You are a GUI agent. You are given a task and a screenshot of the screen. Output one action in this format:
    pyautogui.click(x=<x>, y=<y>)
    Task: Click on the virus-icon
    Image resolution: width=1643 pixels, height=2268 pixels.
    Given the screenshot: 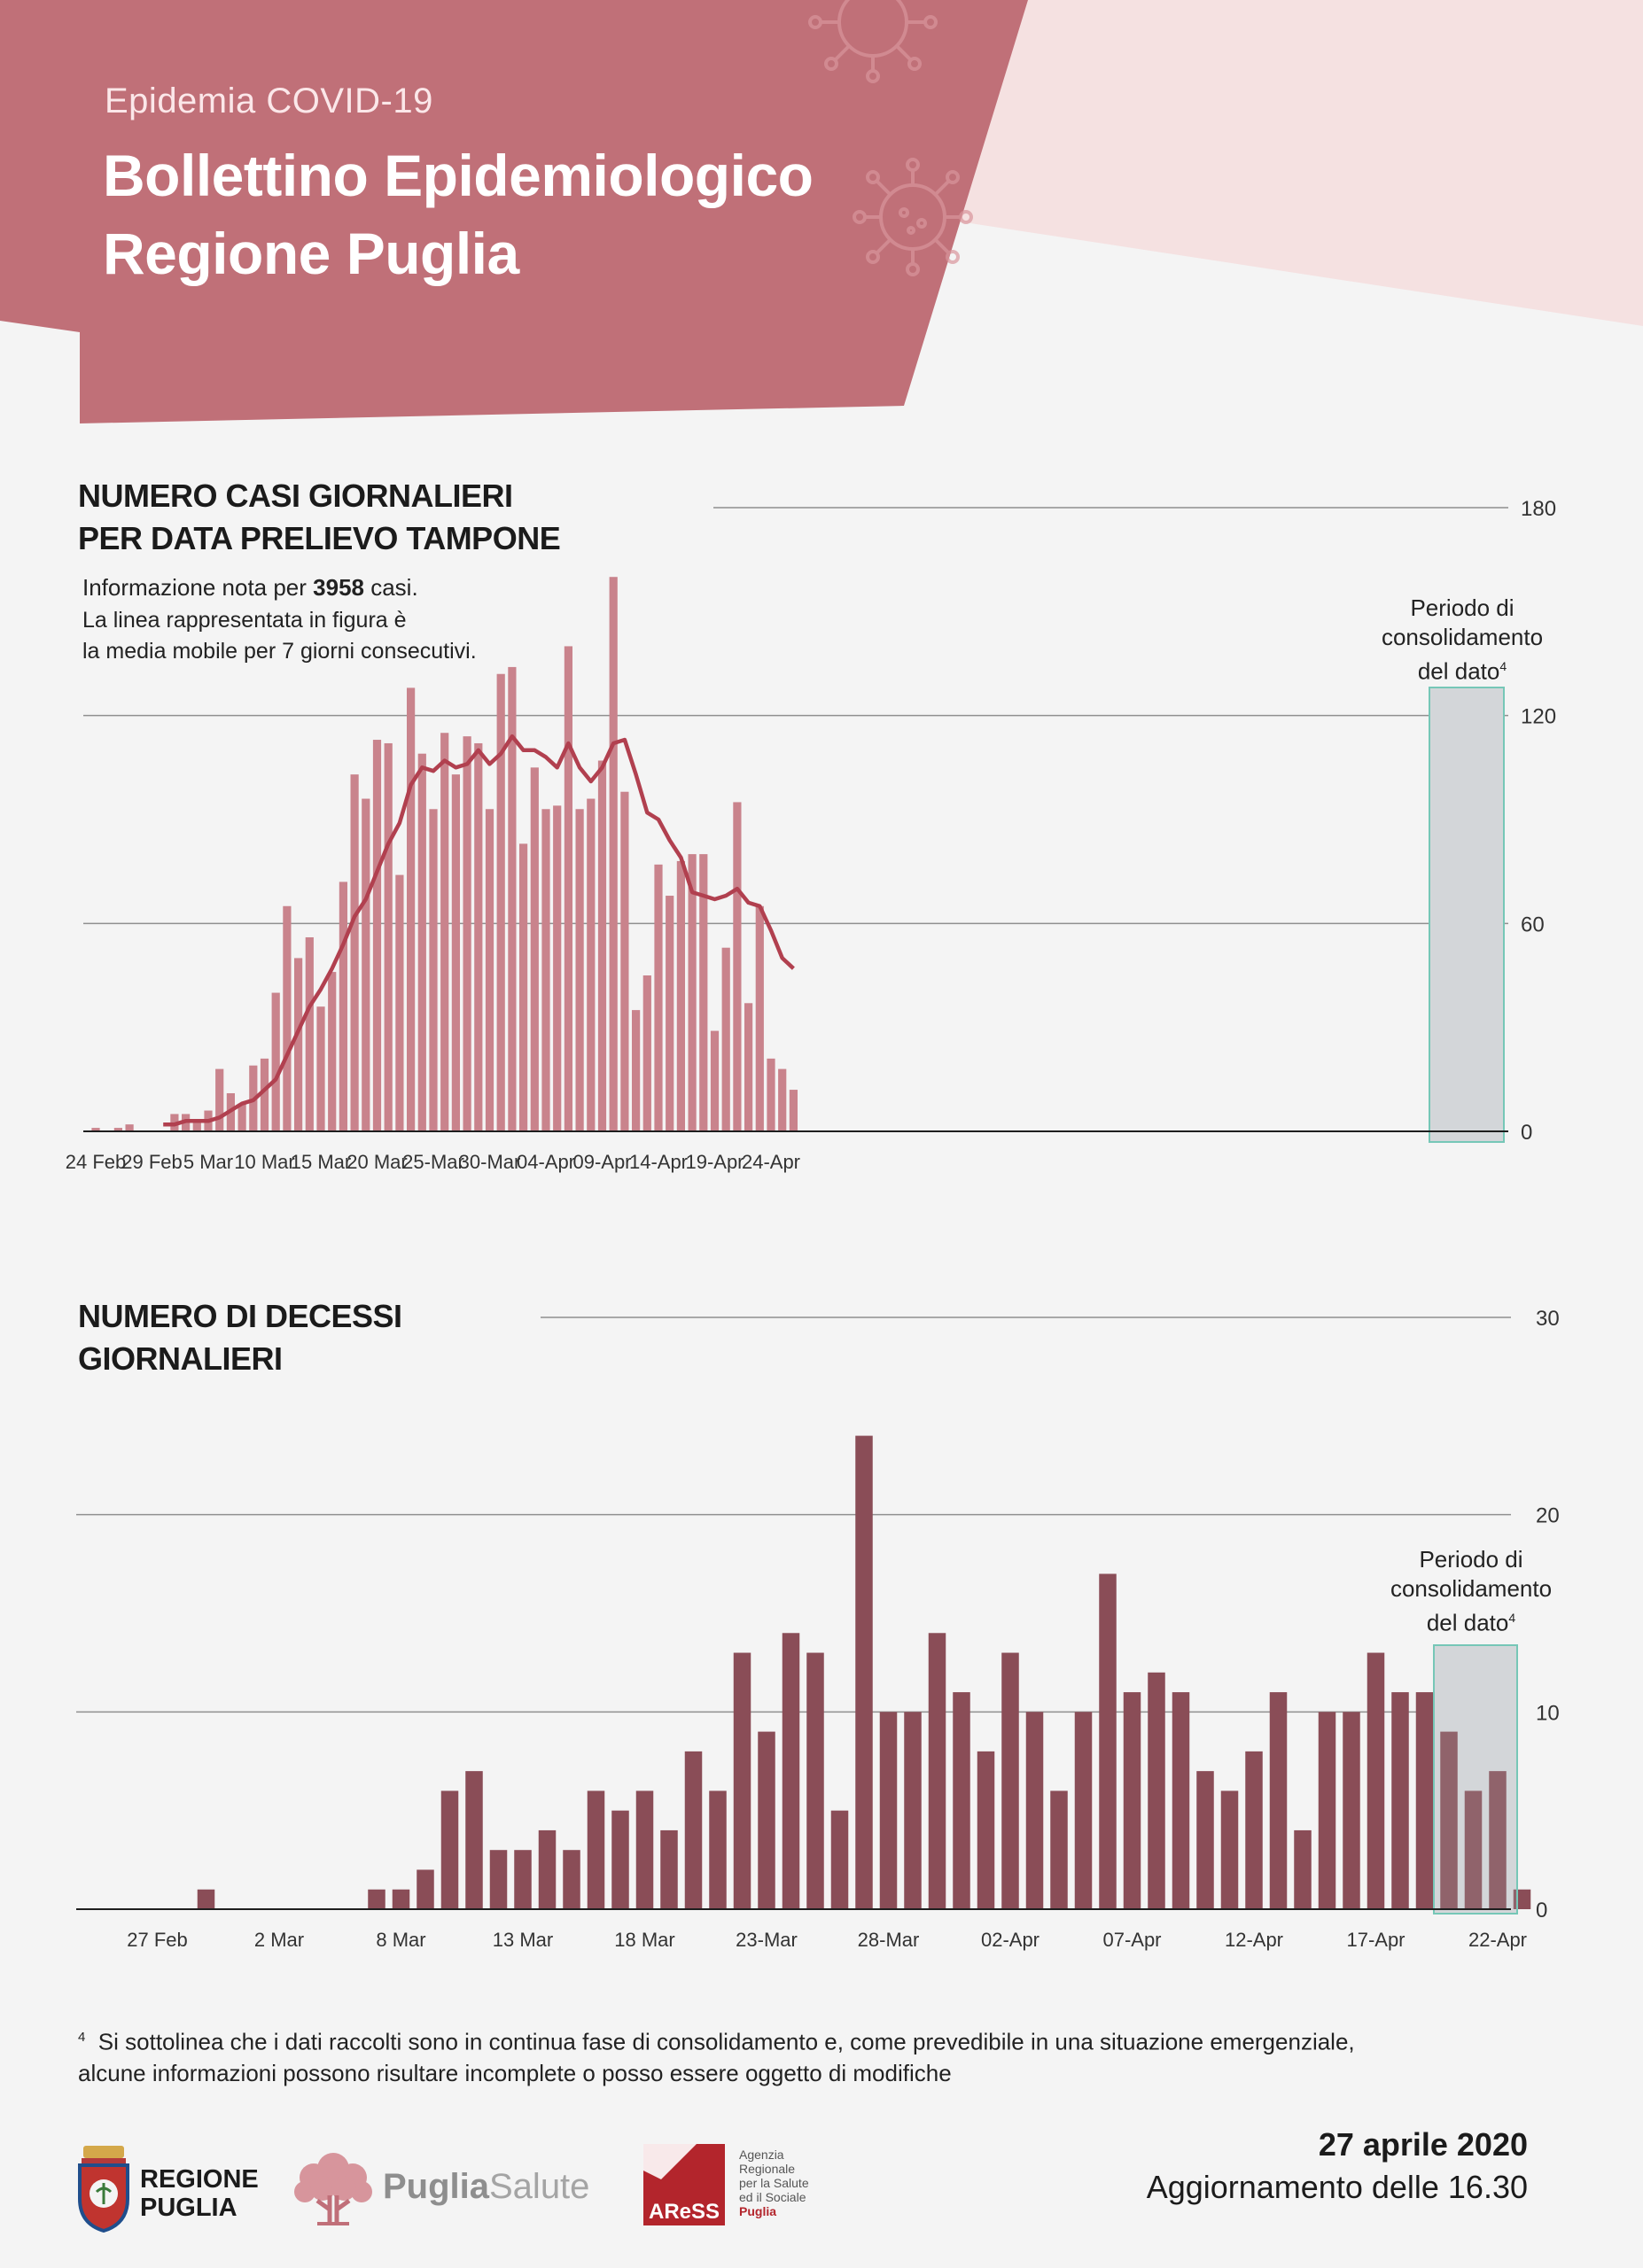 What is the action you would take?
    pyautogui.click(x=873, y=41)
    